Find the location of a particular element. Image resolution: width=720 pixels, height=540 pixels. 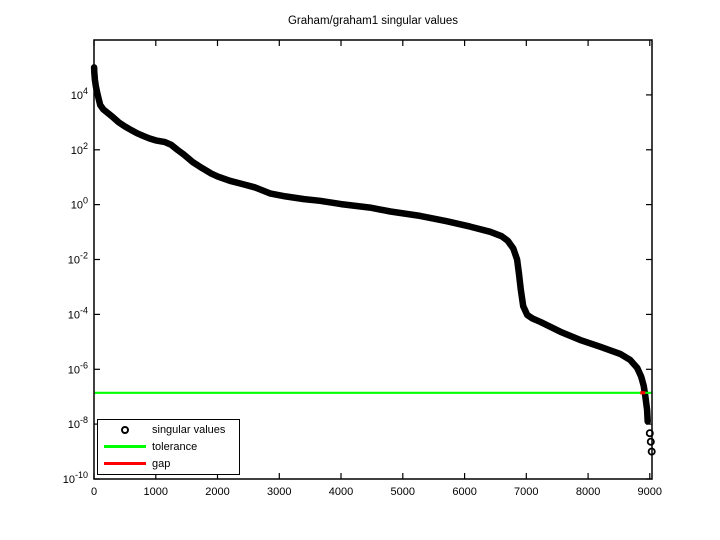

y-tick-label: 10⁻² is located at coordinates (78, 259).